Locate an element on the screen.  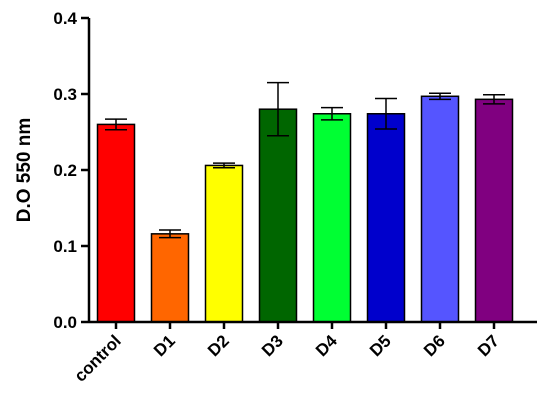
y-tick-label: 0.3 is located at coordinates (65, 94).